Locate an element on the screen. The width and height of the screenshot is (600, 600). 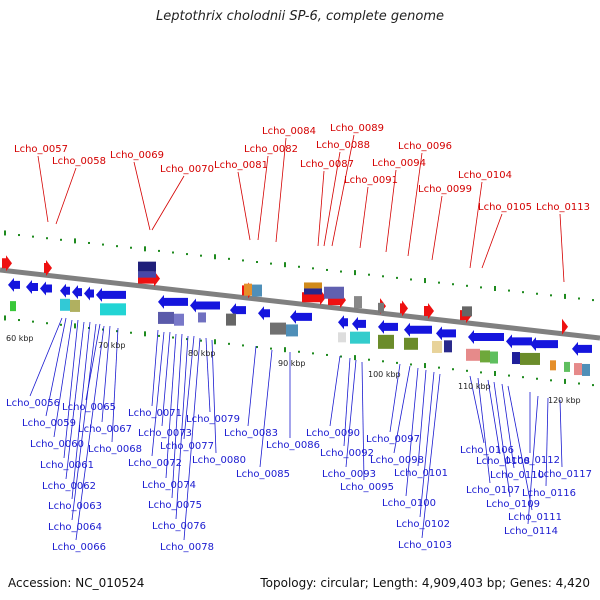
gene-label-lcho-0100: Lcho_0100 is located at coordinates (409, 503).